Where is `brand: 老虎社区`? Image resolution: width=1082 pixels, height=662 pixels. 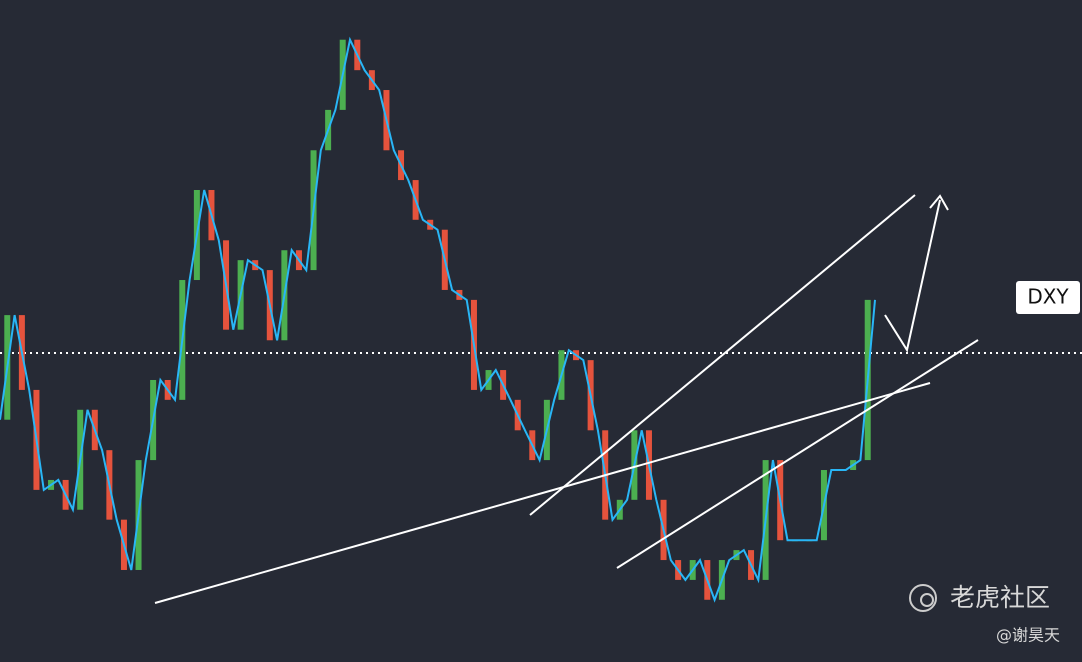 brand: 老虎社区 is located at coordinates (1000, 597).